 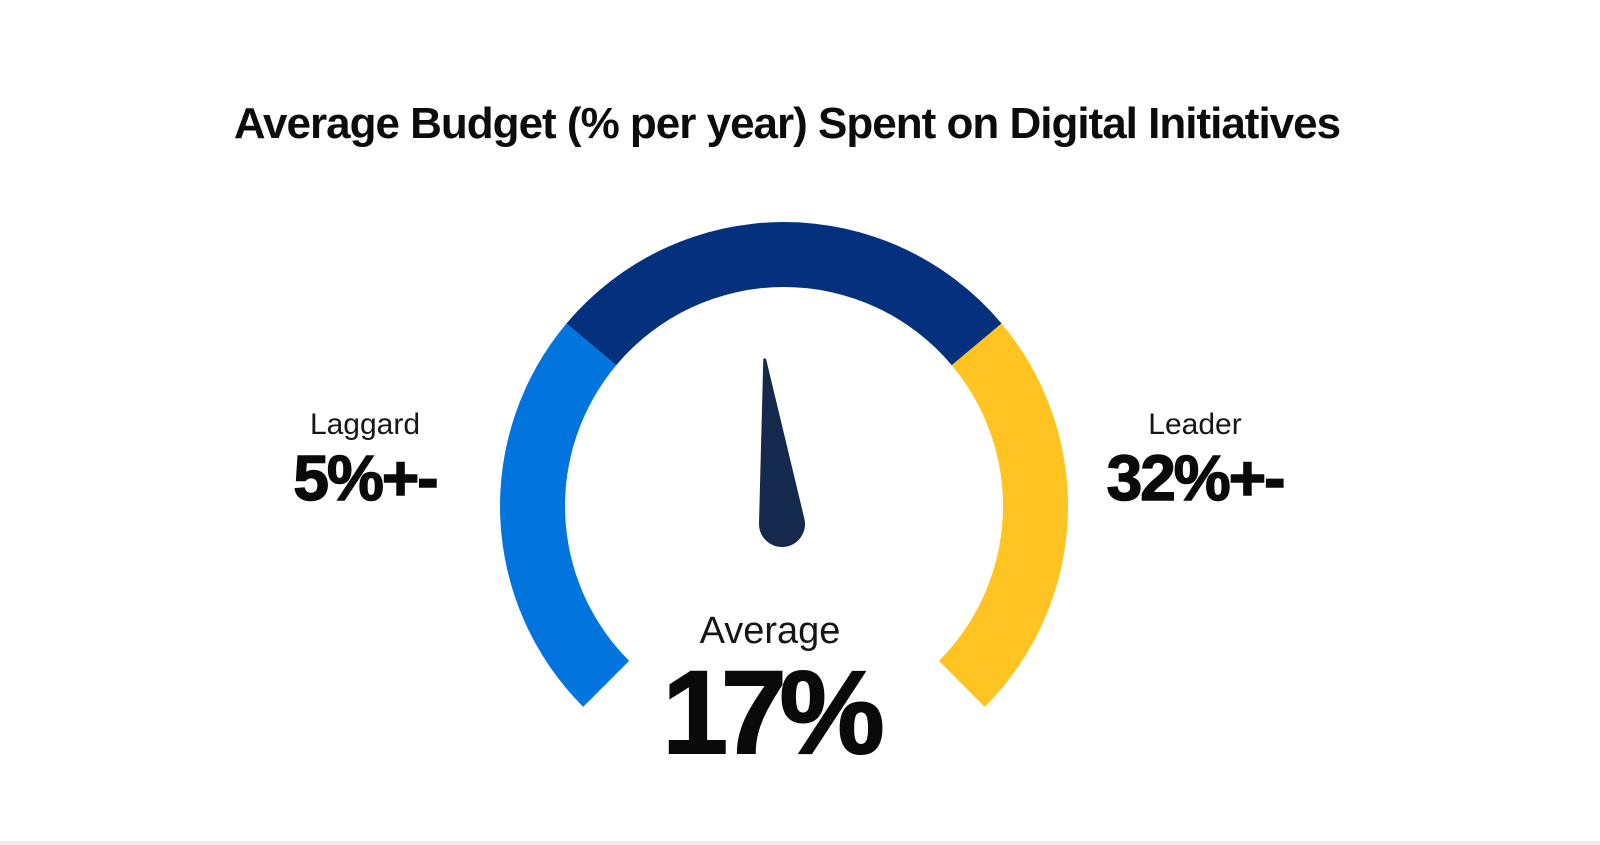 What do you see at coordinates (366, 478) in the screenshot?
I see `laggard-value: 5%+-` at bounding box center [366, 478].